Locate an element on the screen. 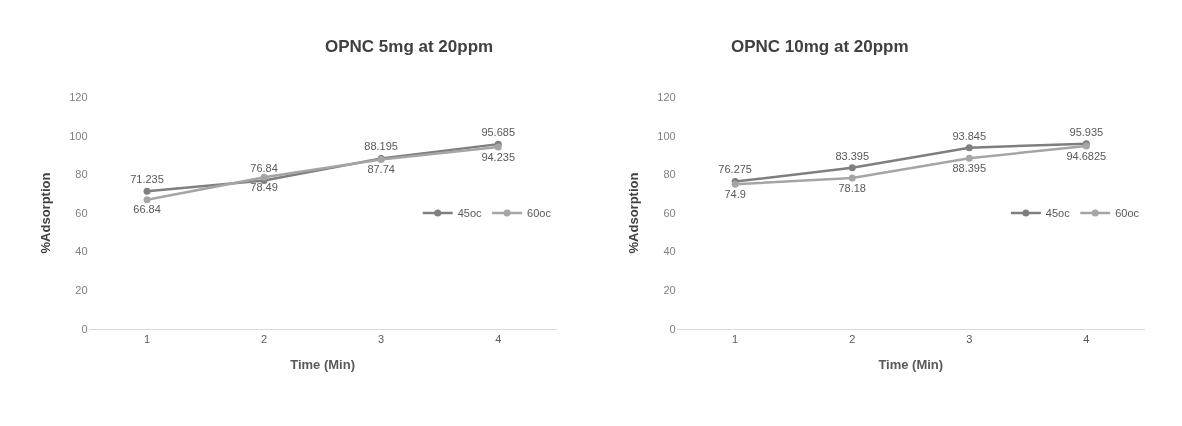 The image size is (1182, 426). data-label: 74.9 is located at coordinates (735, 193).